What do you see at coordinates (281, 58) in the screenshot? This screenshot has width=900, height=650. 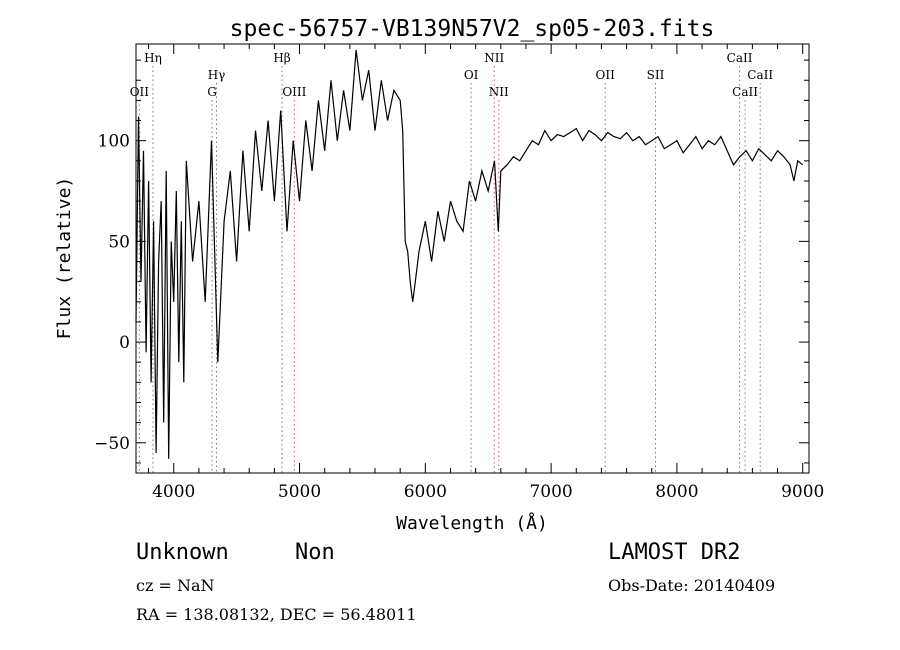 I see `line-marker-label: Hβ` at bounding box center [281, 58].